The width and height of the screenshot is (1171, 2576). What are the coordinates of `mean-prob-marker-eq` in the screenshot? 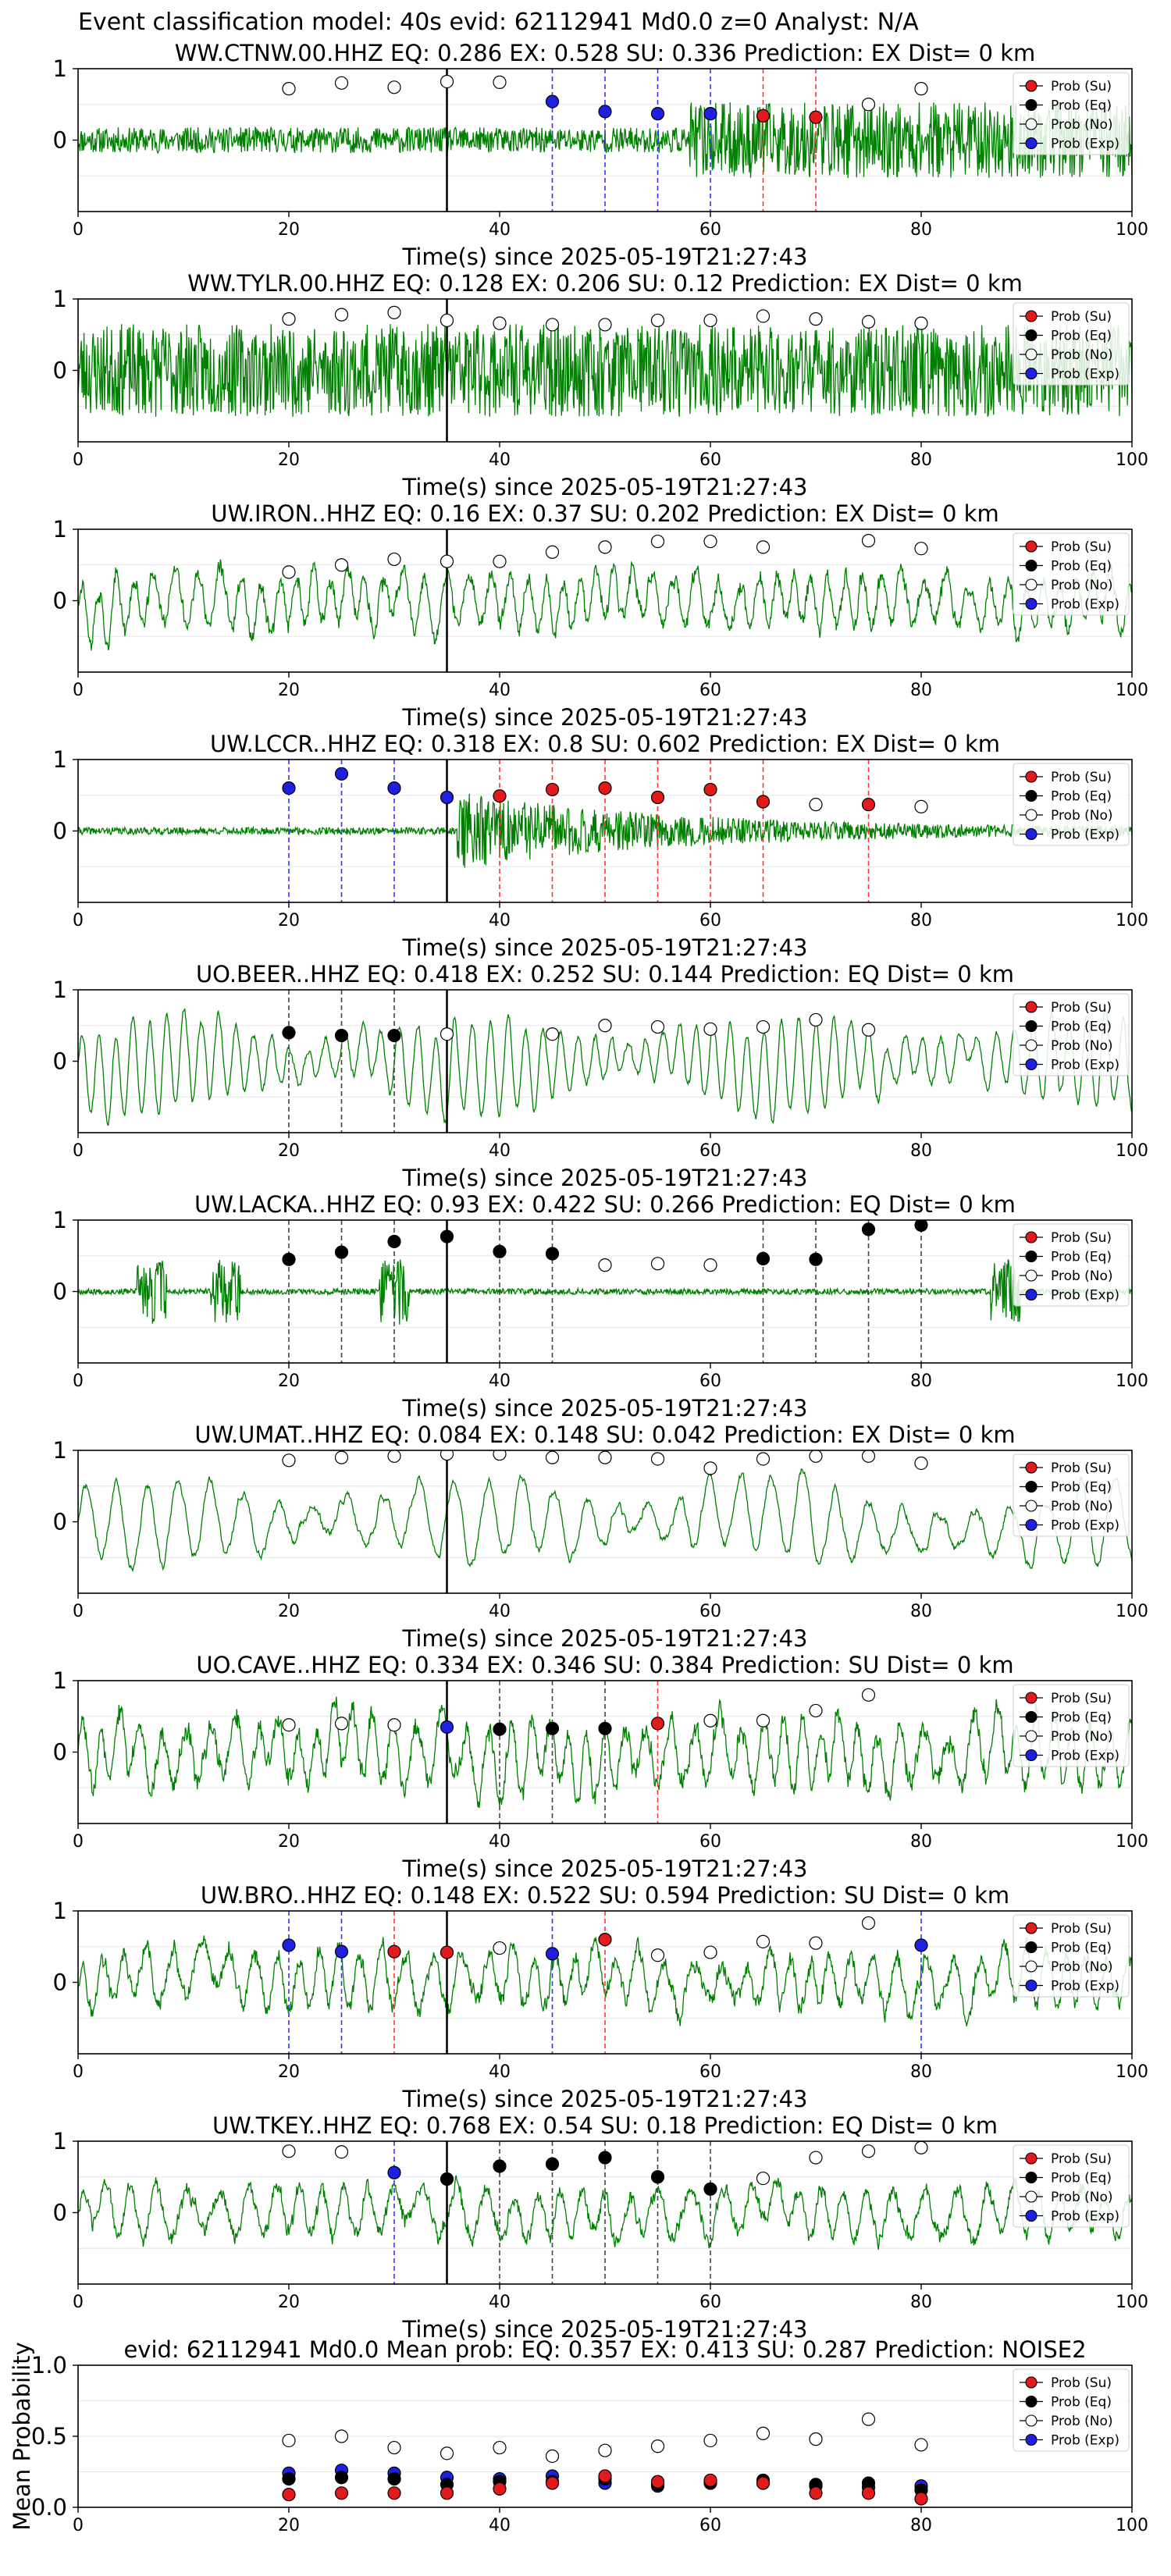 It's located at (341, 2478).